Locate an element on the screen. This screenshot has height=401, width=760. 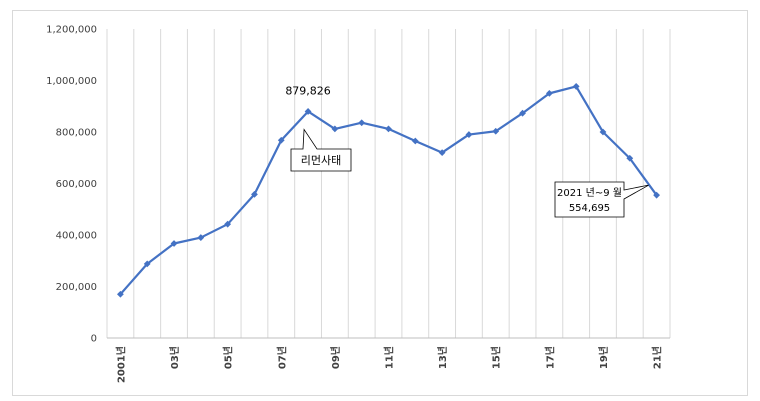
latest-callout: 2021 년~9 월 554,695 is located at coordinates (601, 199).